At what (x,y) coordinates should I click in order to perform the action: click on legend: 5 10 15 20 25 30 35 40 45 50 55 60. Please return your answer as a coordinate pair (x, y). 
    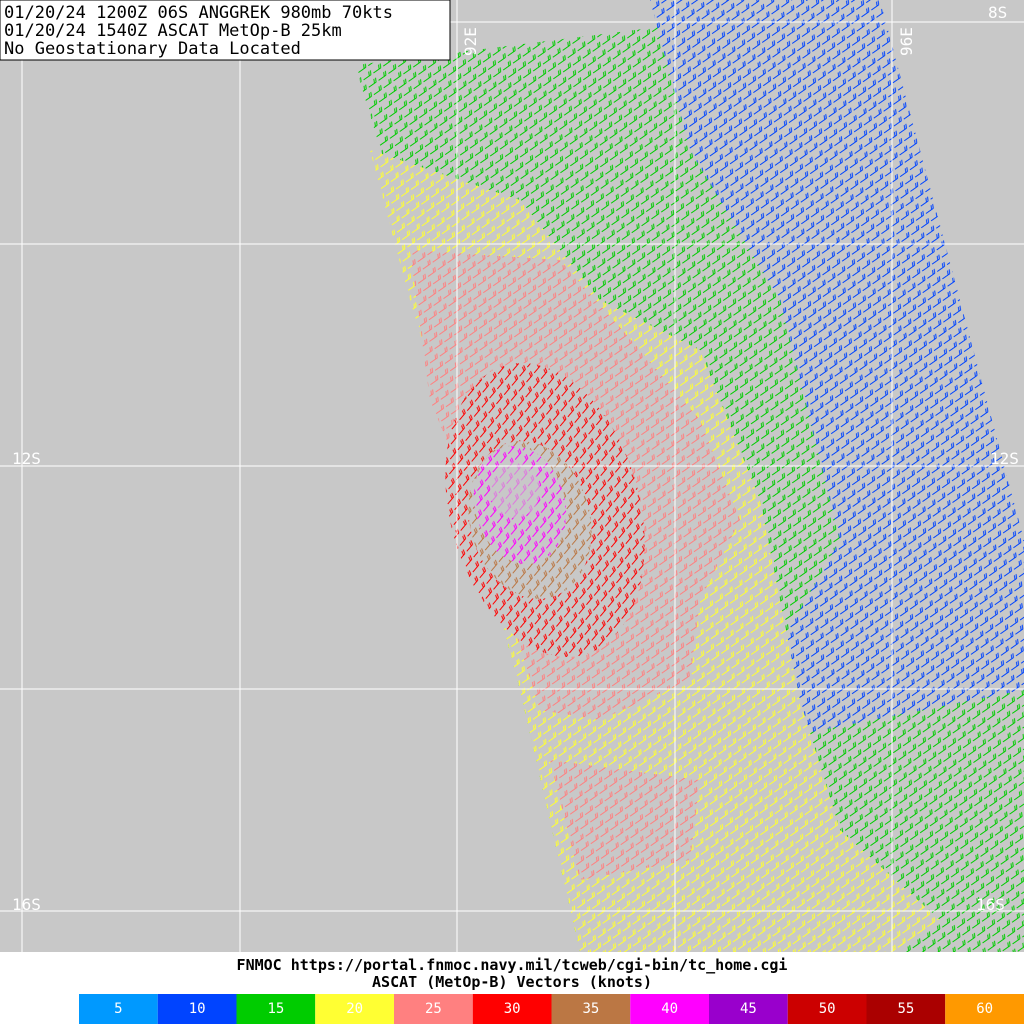
    Looking at the image, I should click on (551, 1009).